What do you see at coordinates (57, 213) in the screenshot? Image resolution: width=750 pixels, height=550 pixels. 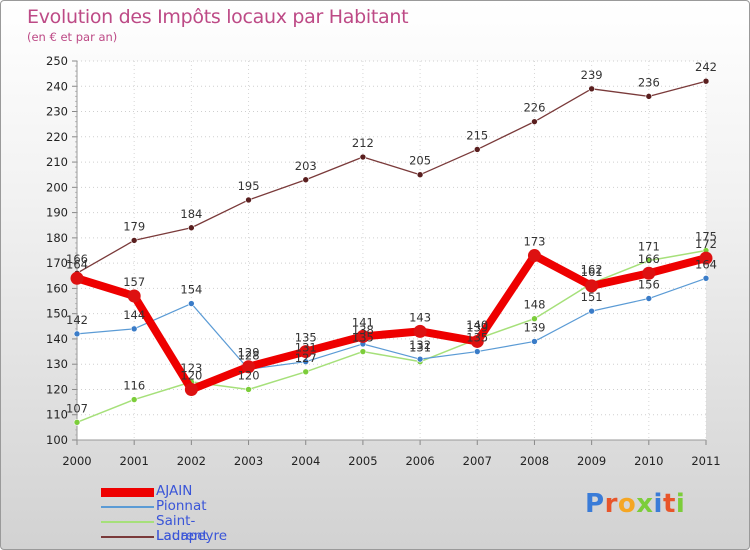 I see `y-tick-label: 190` at bounding box center [57, 213].